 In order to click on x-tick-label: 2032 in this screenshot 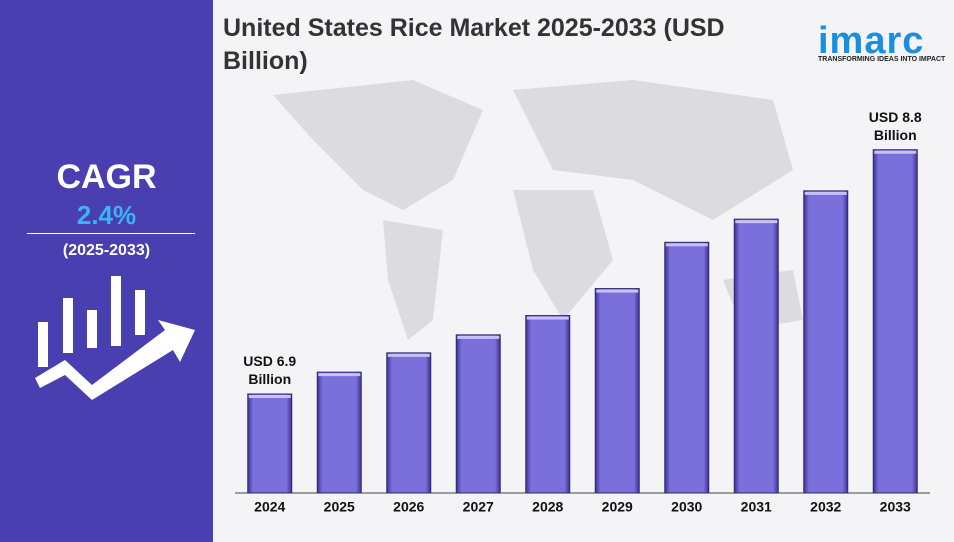, I will do `click(825, 507)`.